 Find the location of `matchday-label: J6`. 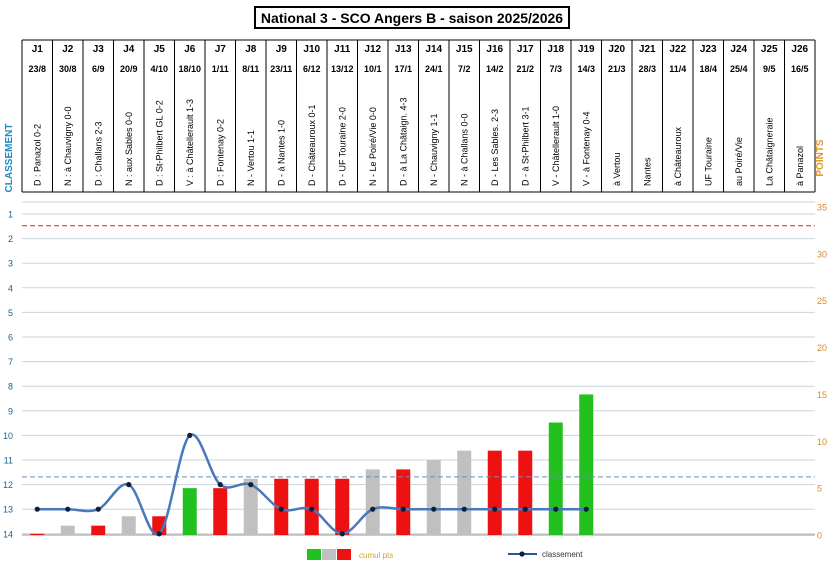

matchday-label: J6 is located at coordinates (190, 49).